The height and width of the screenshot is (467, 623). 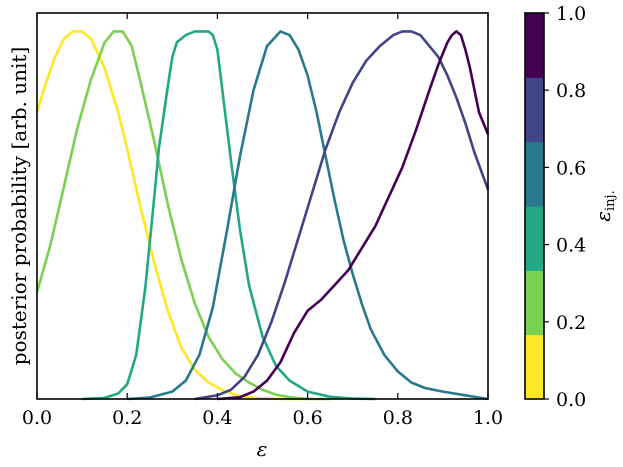 What do you see at coordinates (603, 216) in the screenshot?
I see `colorbar-label-main: ε` at bounding box center [603, 216].